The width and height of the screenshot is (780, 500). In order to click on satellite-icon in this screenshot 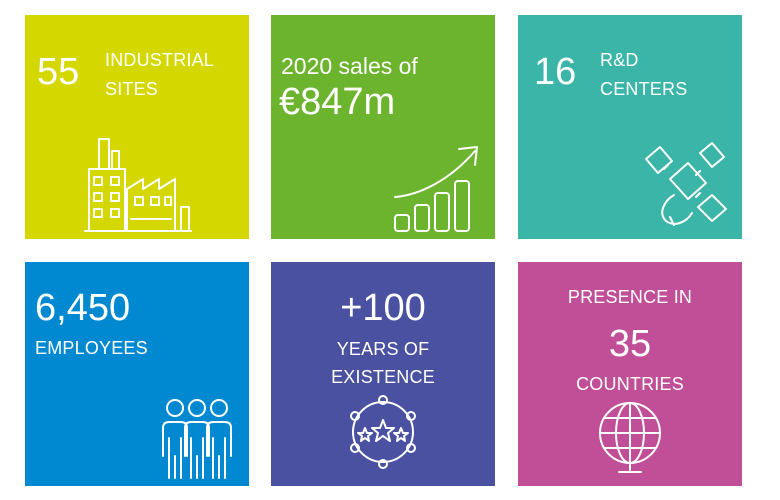, I will do `click(686, 184)`.